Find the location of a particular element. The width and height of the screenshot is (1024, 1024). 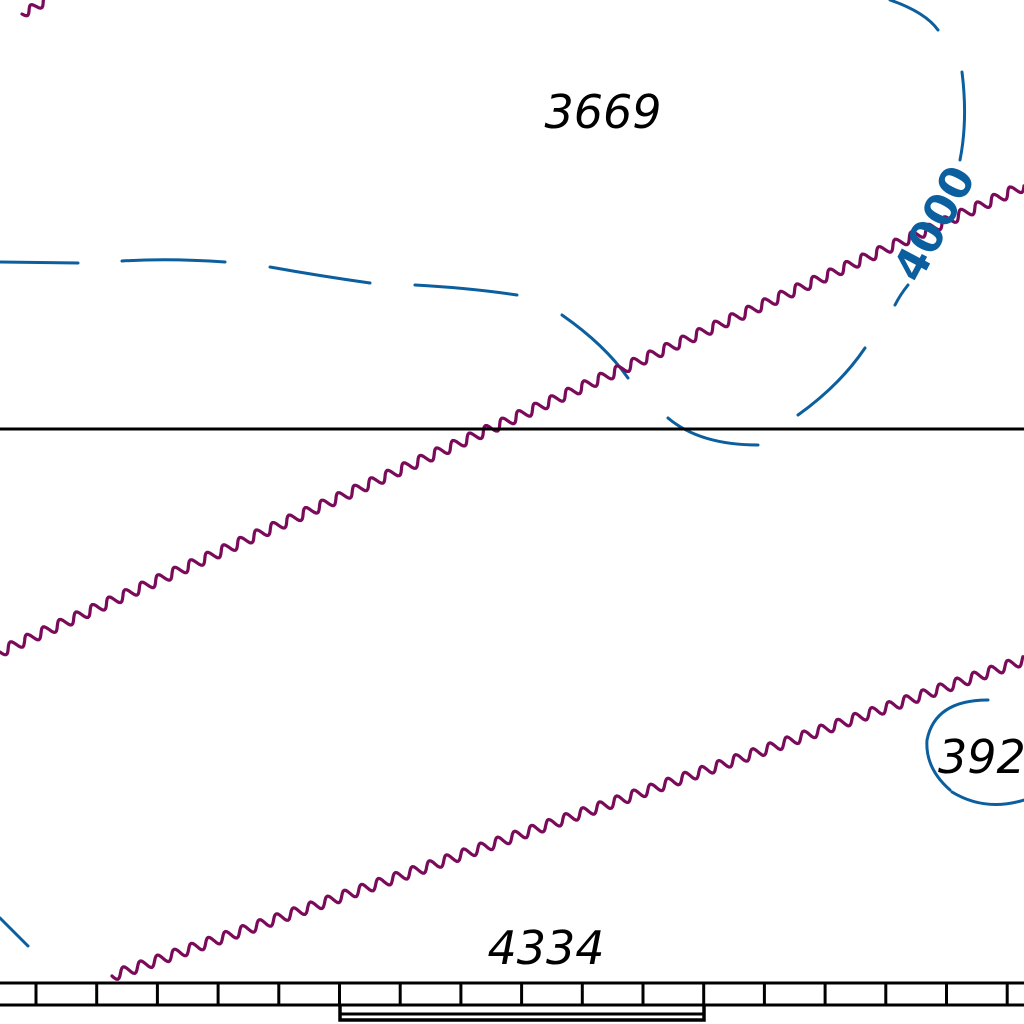

spot-height-4334: 4334 is located at coordinates (545, 948).